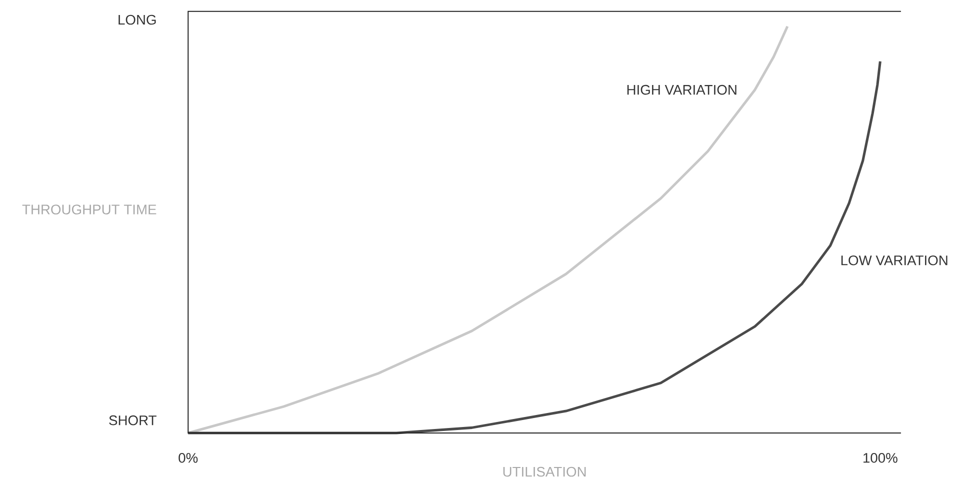  I want to click on text: SHORT, so click(132, 420).